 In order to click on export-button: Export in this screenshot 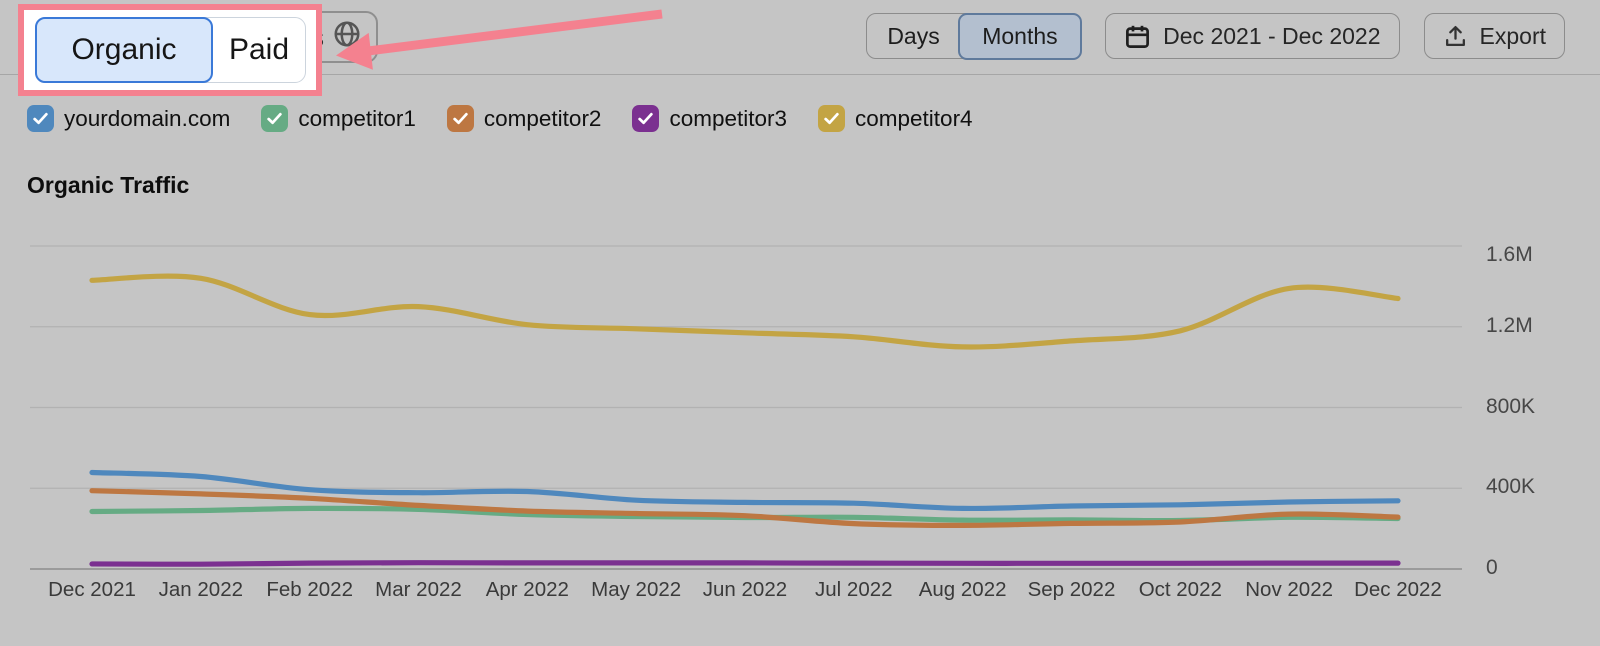, I will do `click(1494, 36)`.